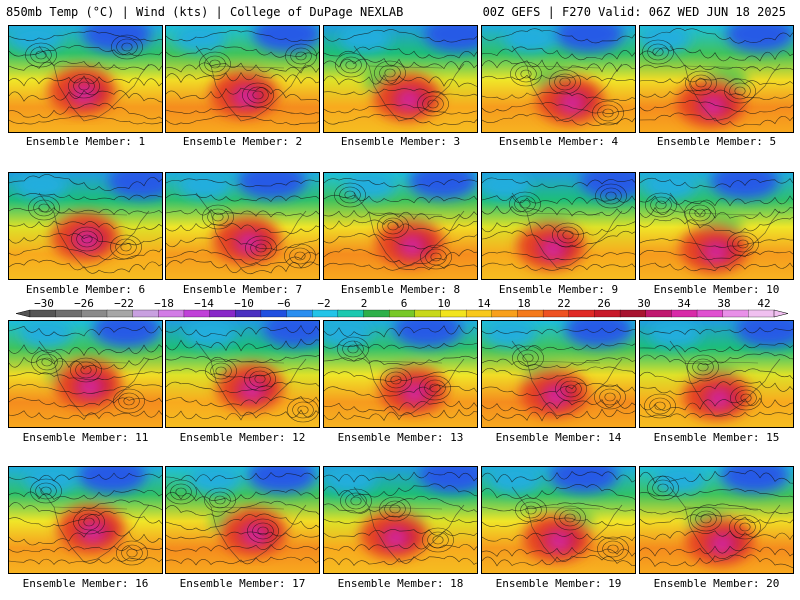  Describe the element at coordinates (242, 583) in the screenshot. I see `ensemble-member-label: Ensemble Member: 17` at that location.